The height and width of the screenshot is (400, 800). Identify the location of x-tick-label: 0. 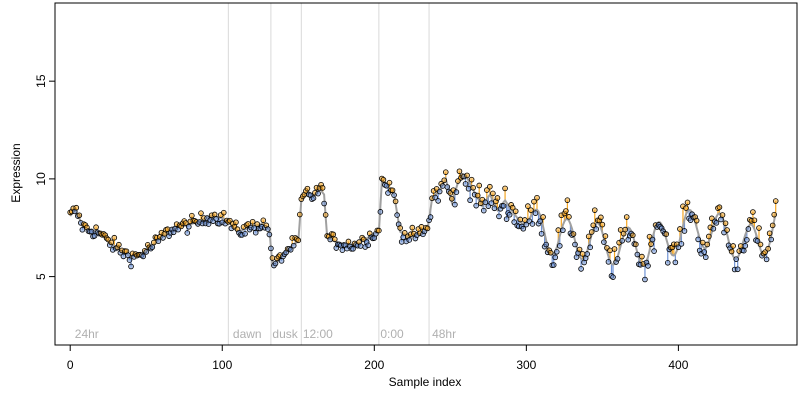
(70, 365).